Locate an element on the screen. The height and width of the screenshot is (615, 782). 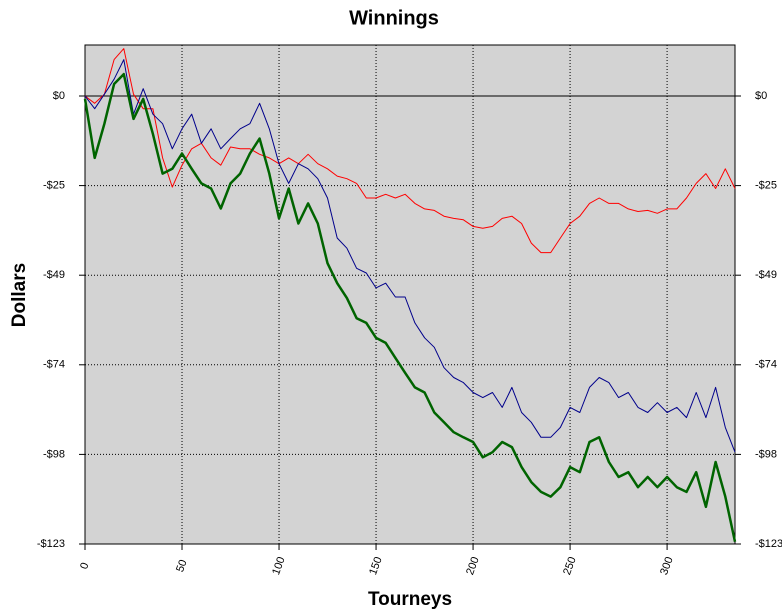
x-tick-label: 300 is located at coordinates (667, 565).